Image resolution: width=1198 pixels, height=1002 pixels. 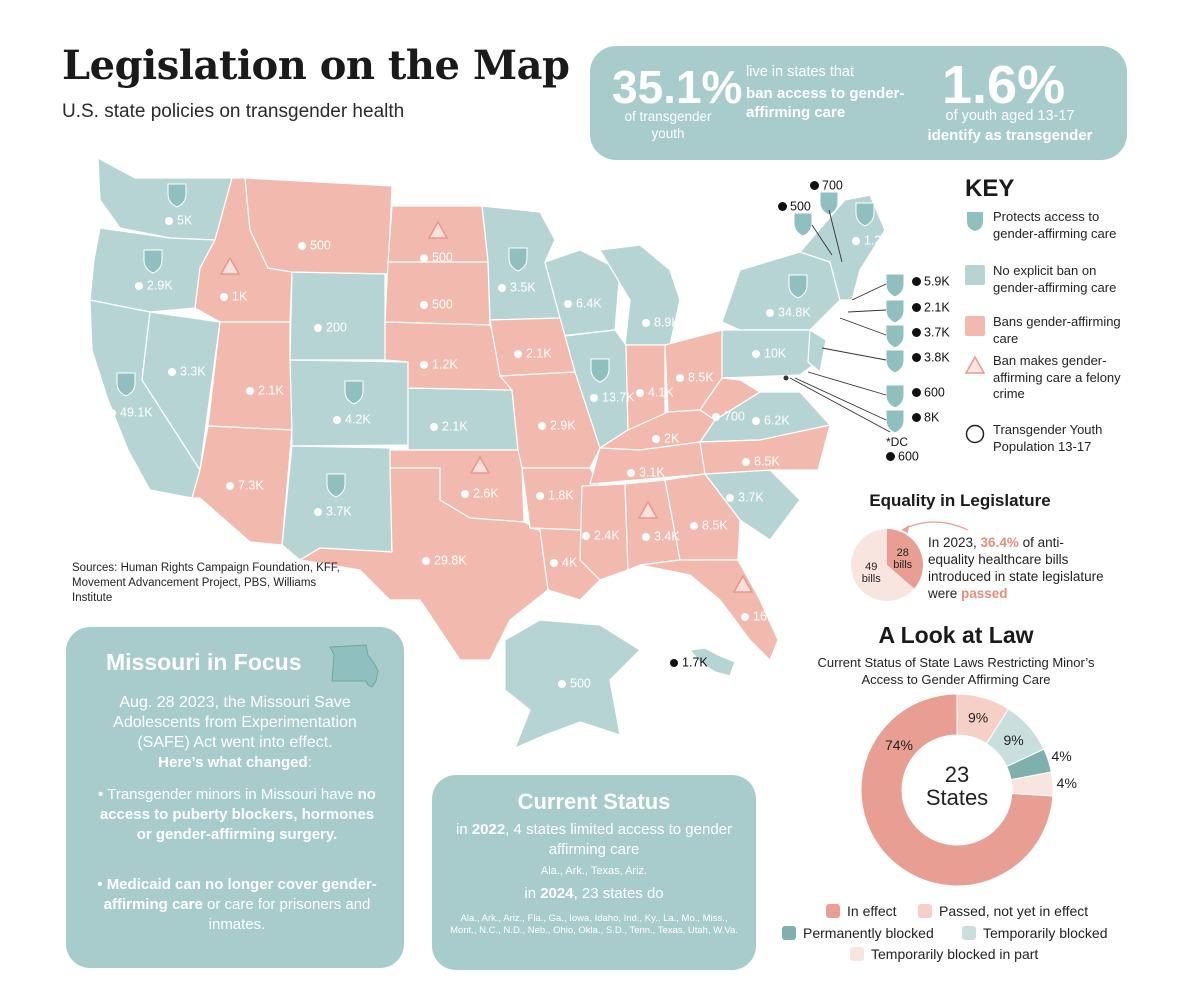 I want to click on map-population-label: 49.1K, so click(x=130, y=412).